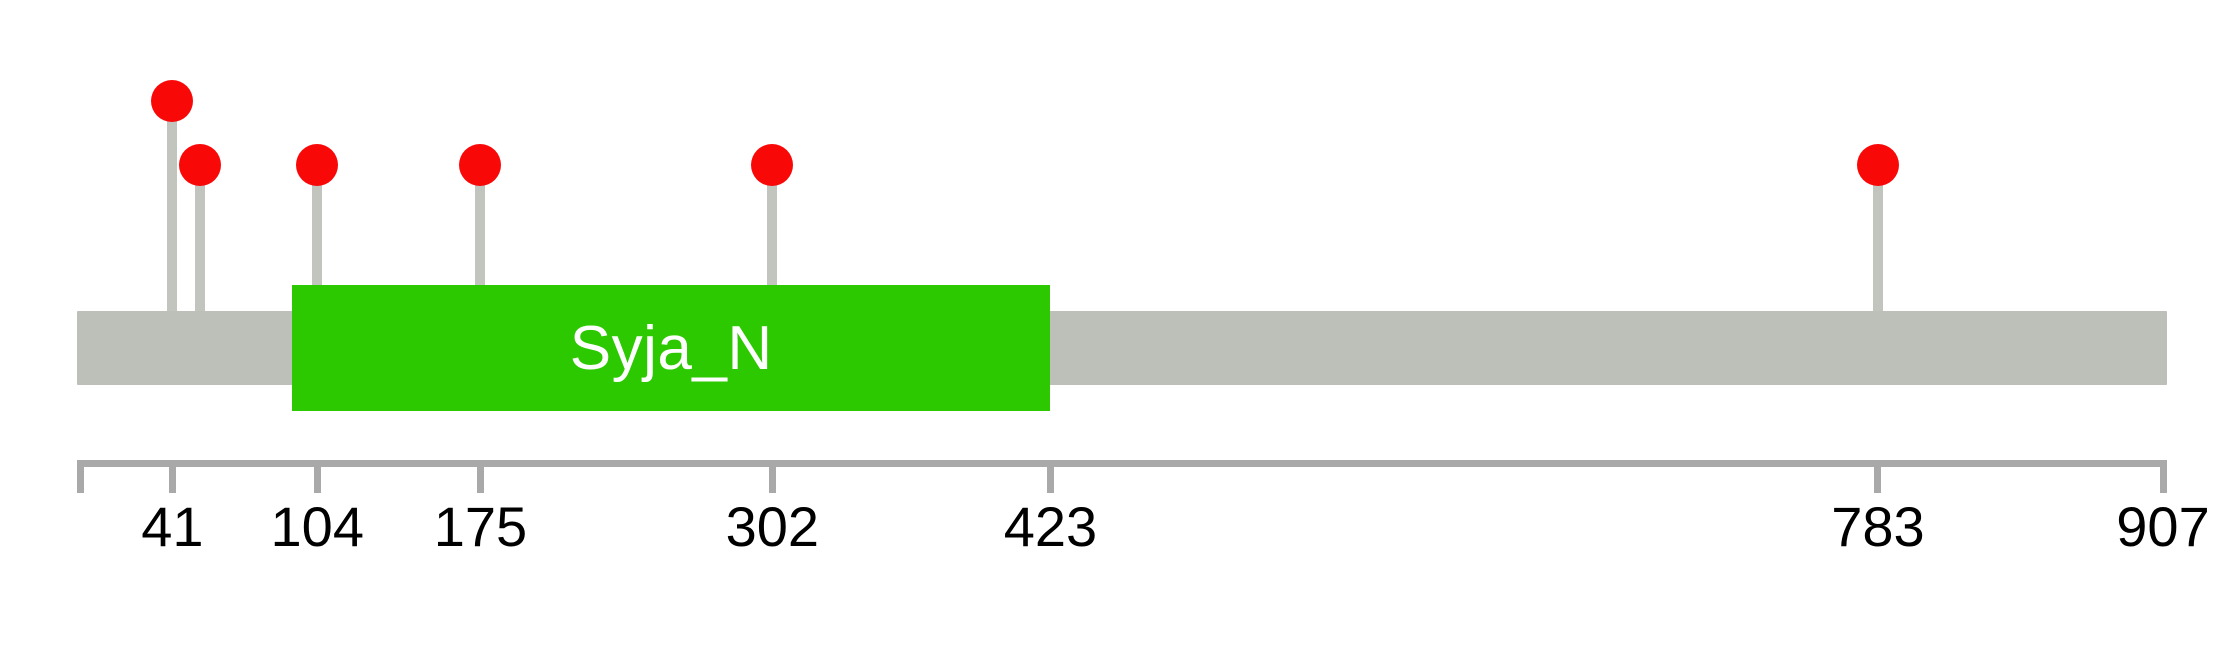  Describe the element at coordinates (2163, 526) in the screenshot. I see `axis-tick-label: 907` at that location.